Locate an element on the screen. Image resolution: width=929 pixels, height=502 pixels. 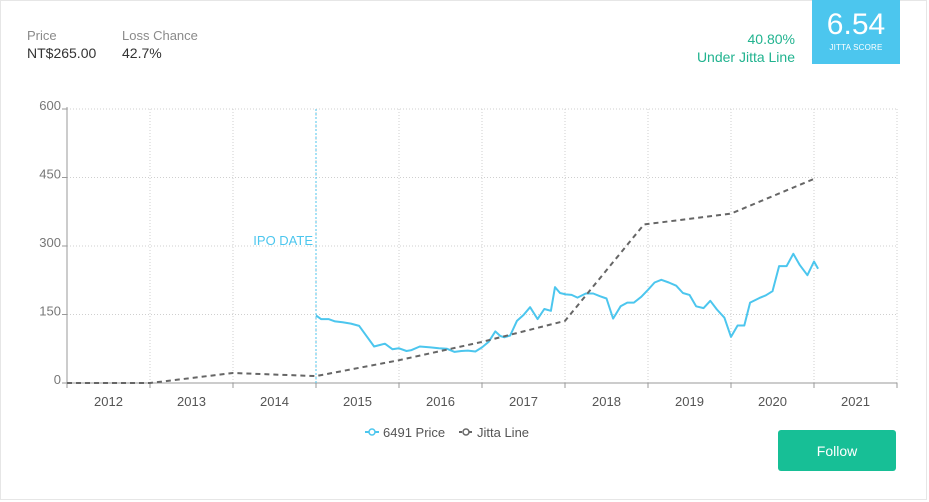
x-tick-label: 2018 is located at coordinates (606, 401).